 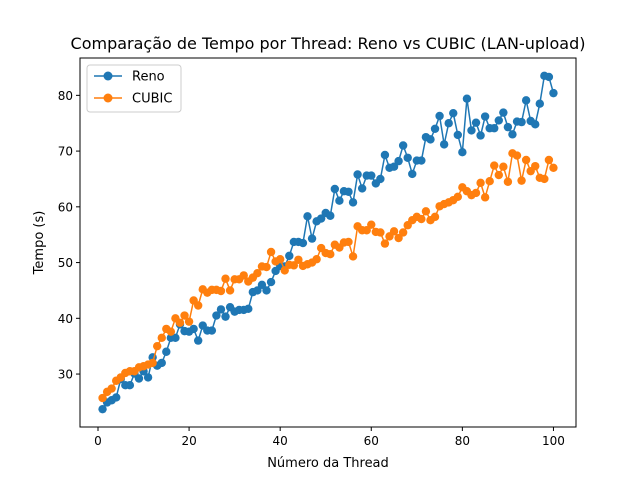 I want to click on legend-marker-cubic, so click(x=108, y=98).